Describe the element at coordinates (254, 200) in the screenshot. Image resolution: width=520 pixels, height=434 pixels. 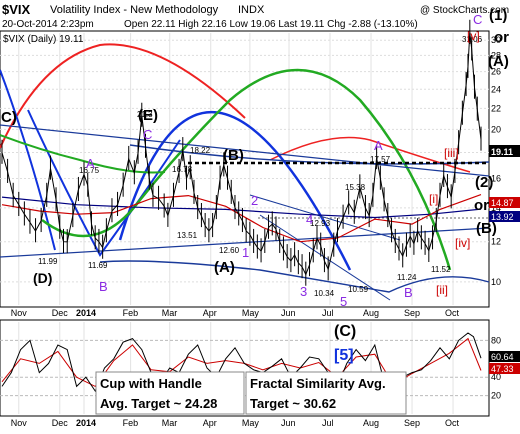
I see `wave-label: 2` at that location.